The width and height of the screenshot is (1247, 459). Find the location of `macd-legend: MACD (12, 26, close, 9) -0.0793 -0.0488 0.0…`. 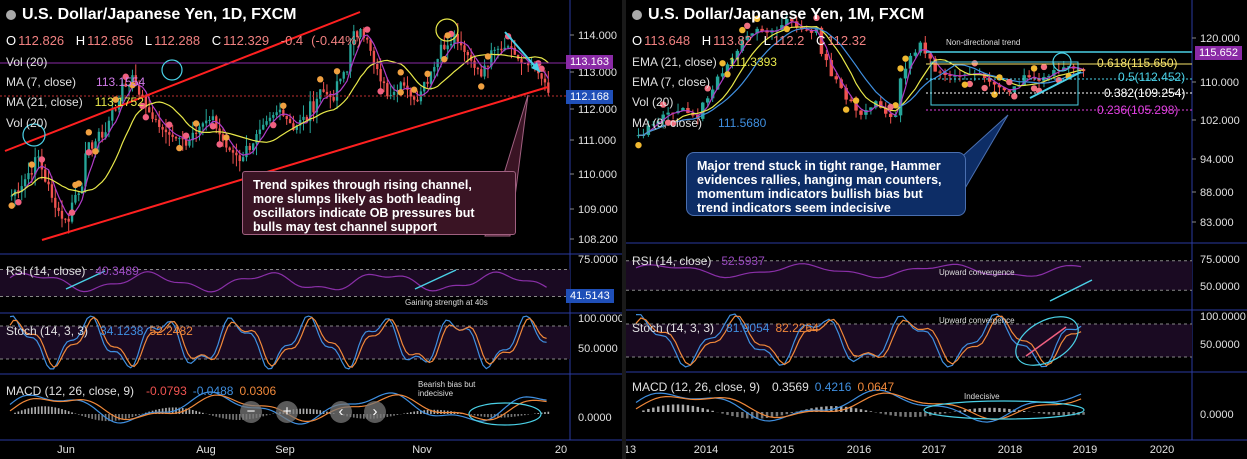

macd-legend: MACD (12, 26, close, 9) -0.0793 -0.0488 0.0… is located at coordinates (141, 391).